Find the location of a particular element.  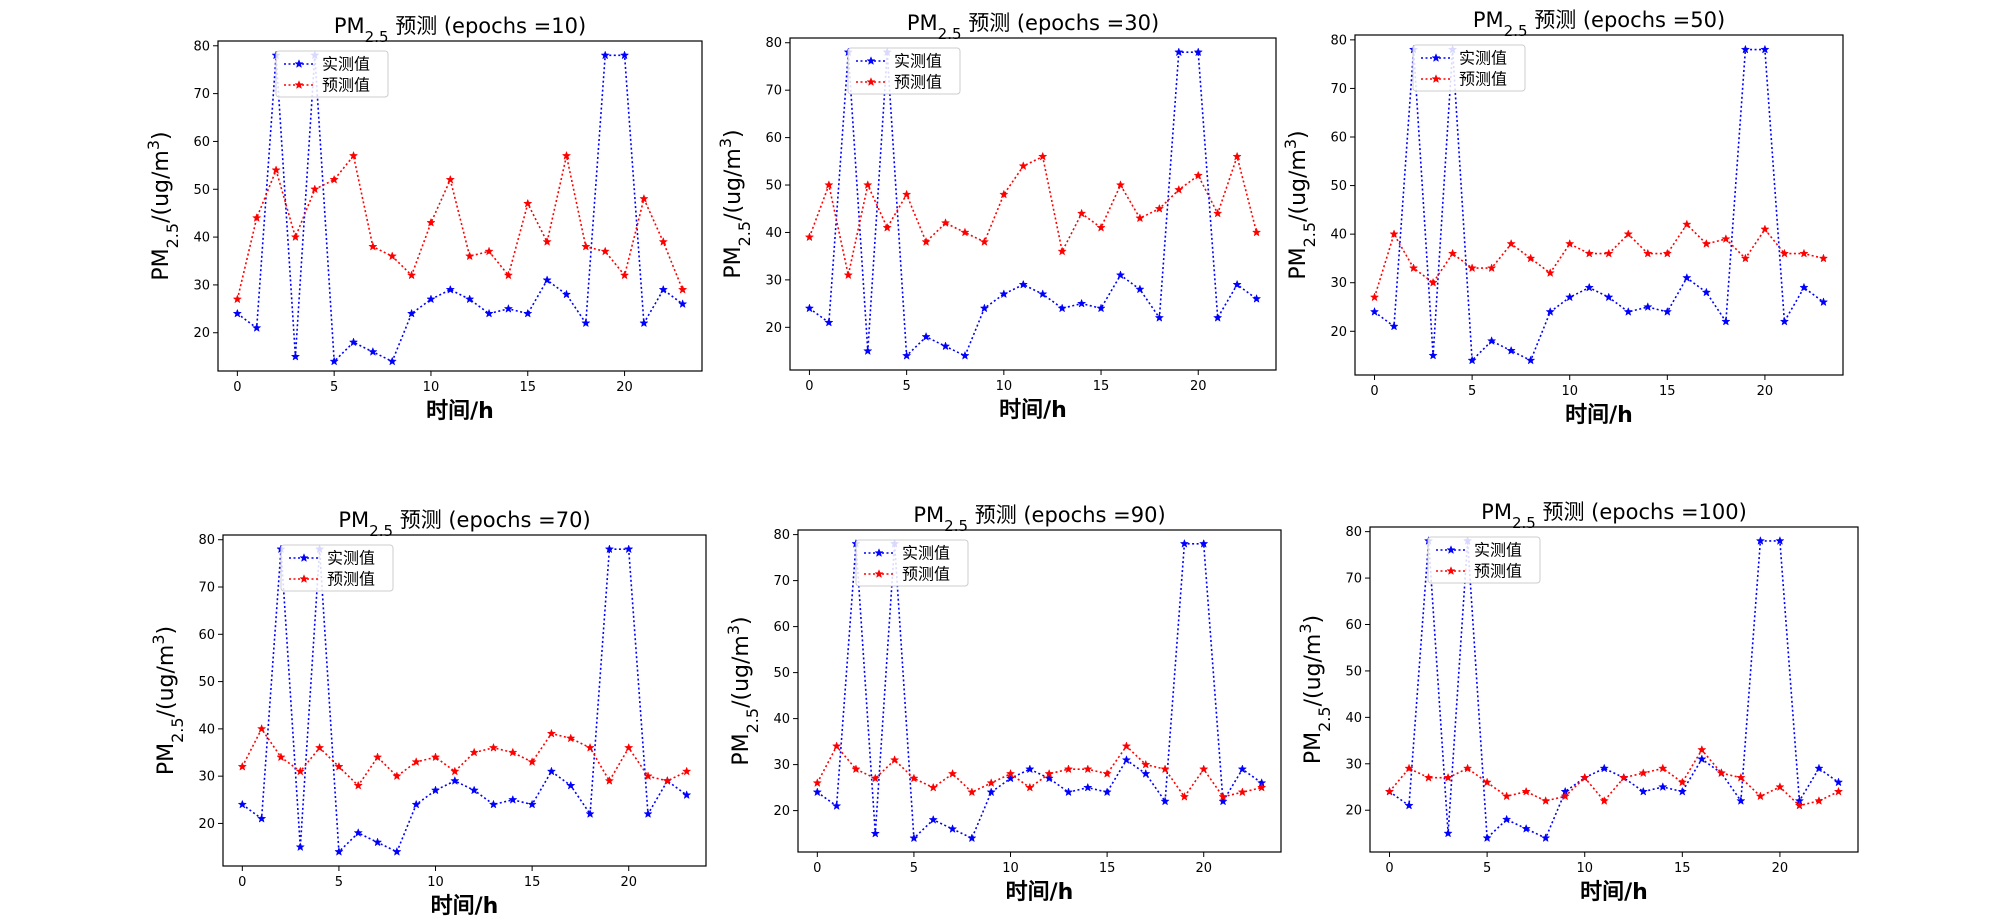

y-tick-label: 30 is located at coordinates (201, 285).